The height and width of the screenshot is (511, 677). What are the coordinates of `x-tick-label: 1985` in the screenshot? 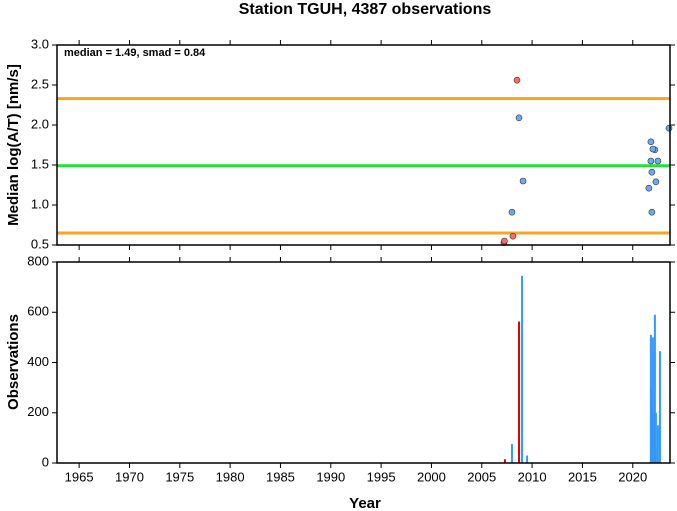 It's located at (280, 476).